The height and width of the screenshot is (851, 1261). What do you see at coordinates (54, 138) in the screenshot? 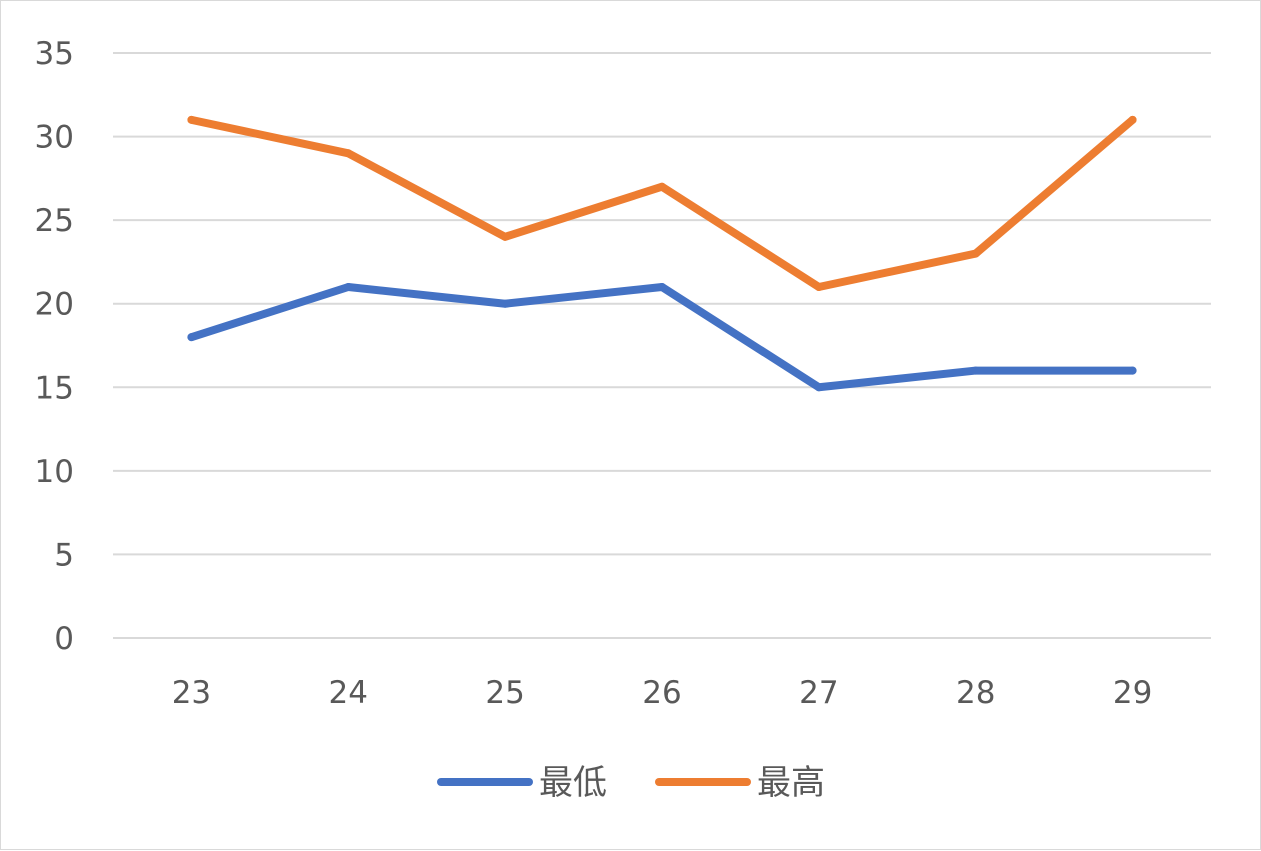
I see `y-tick-label: 30` at bounding box center [54, 138].